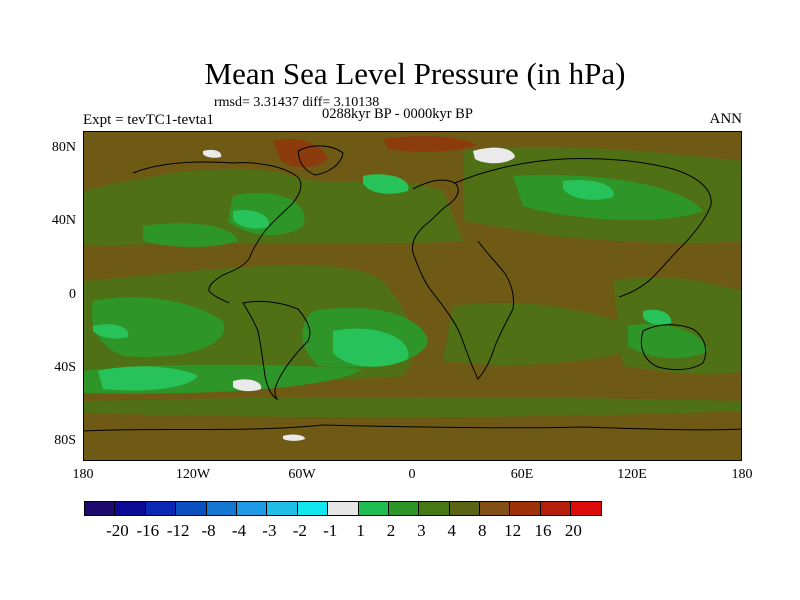 The height and width of the screenshot is (600, 800). I want to click on colorbar-label: -12, so click(178, 530).